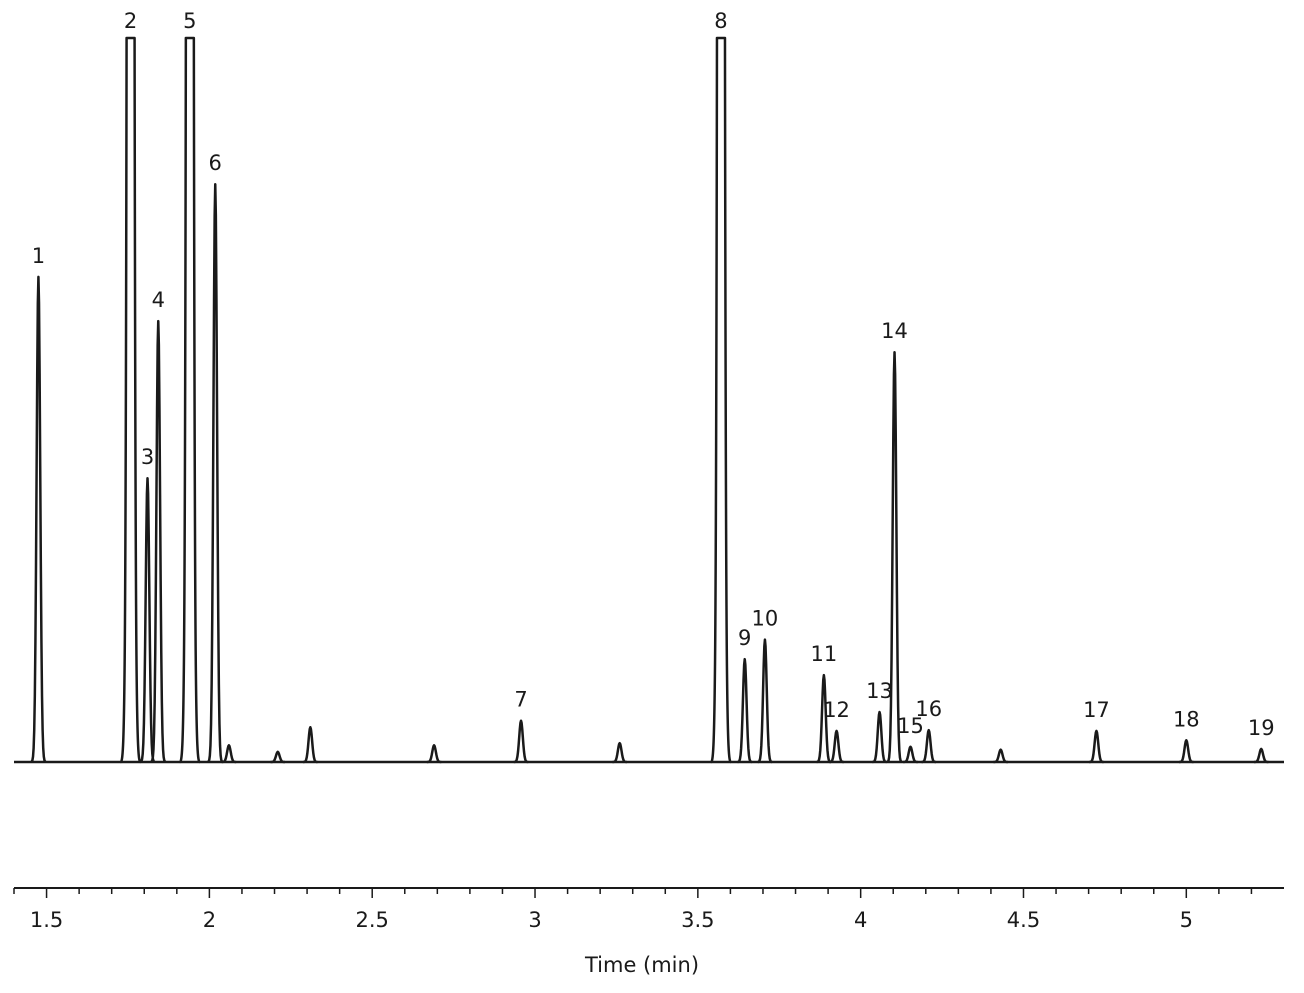  Describe the element at coordinates (824, 654) in the screenshot. I see `peak-label: 11` at that location.